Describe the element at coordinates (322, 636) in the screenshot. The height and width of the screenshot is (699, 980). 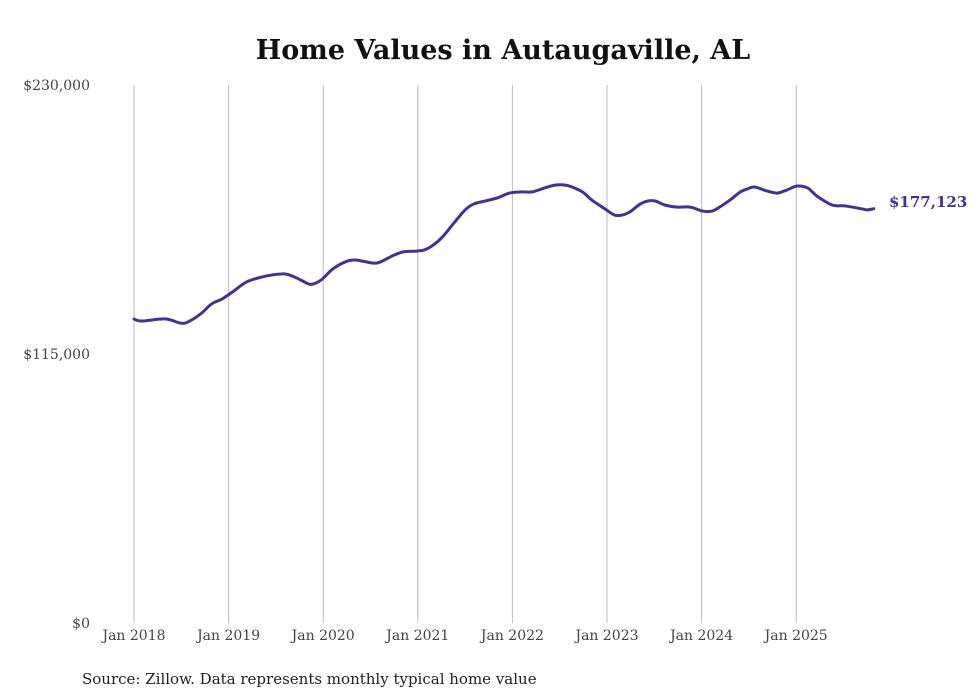
I see `x-tick-label: Jan 2020` at that location.